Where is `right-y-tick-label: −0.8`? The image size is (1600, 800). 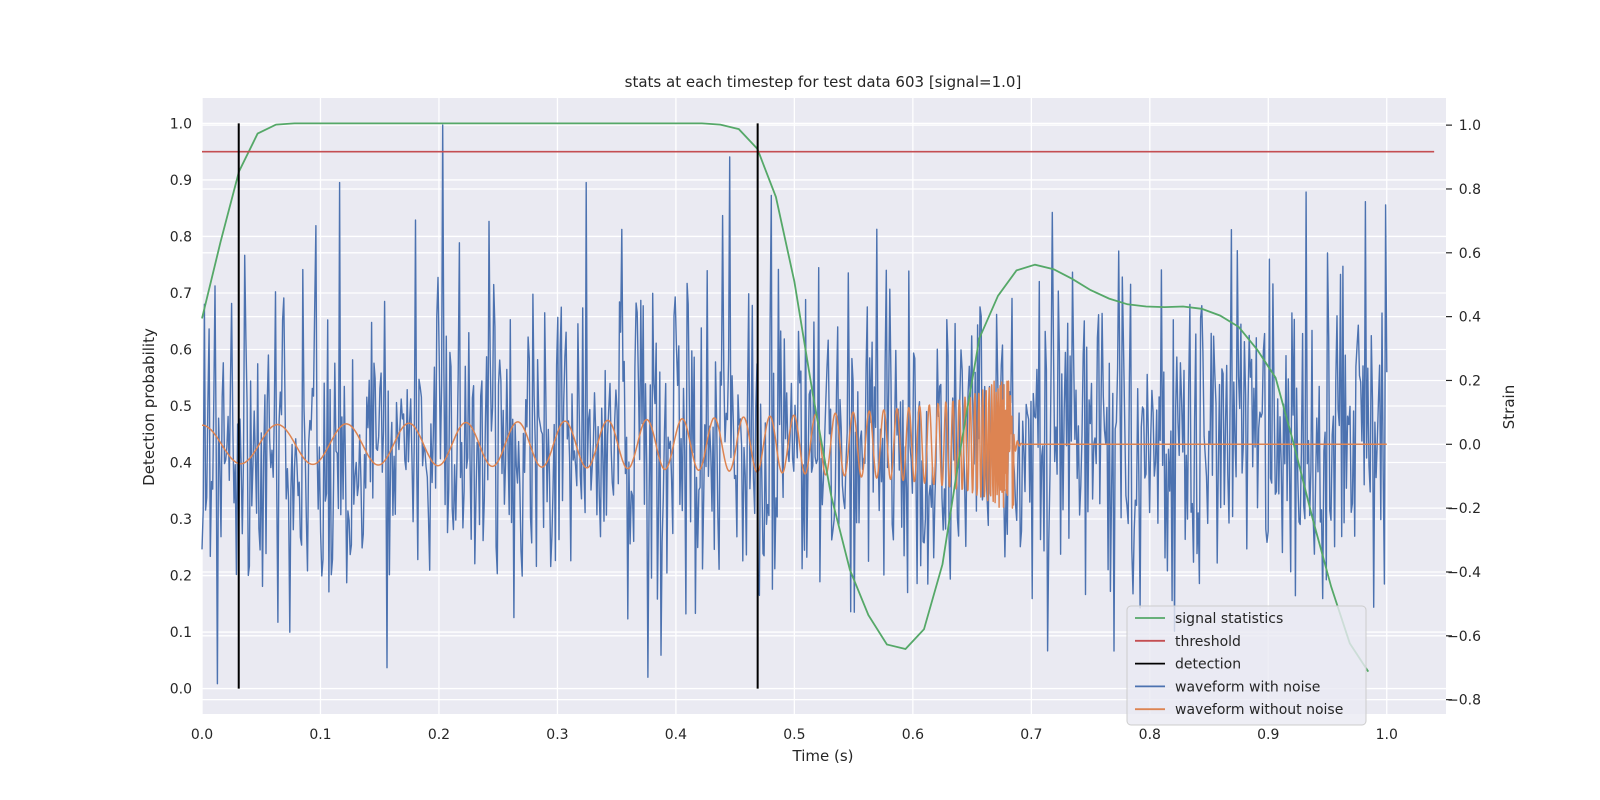
right-y-tick-label: −0.8 is located at coordinates (1464, 701).